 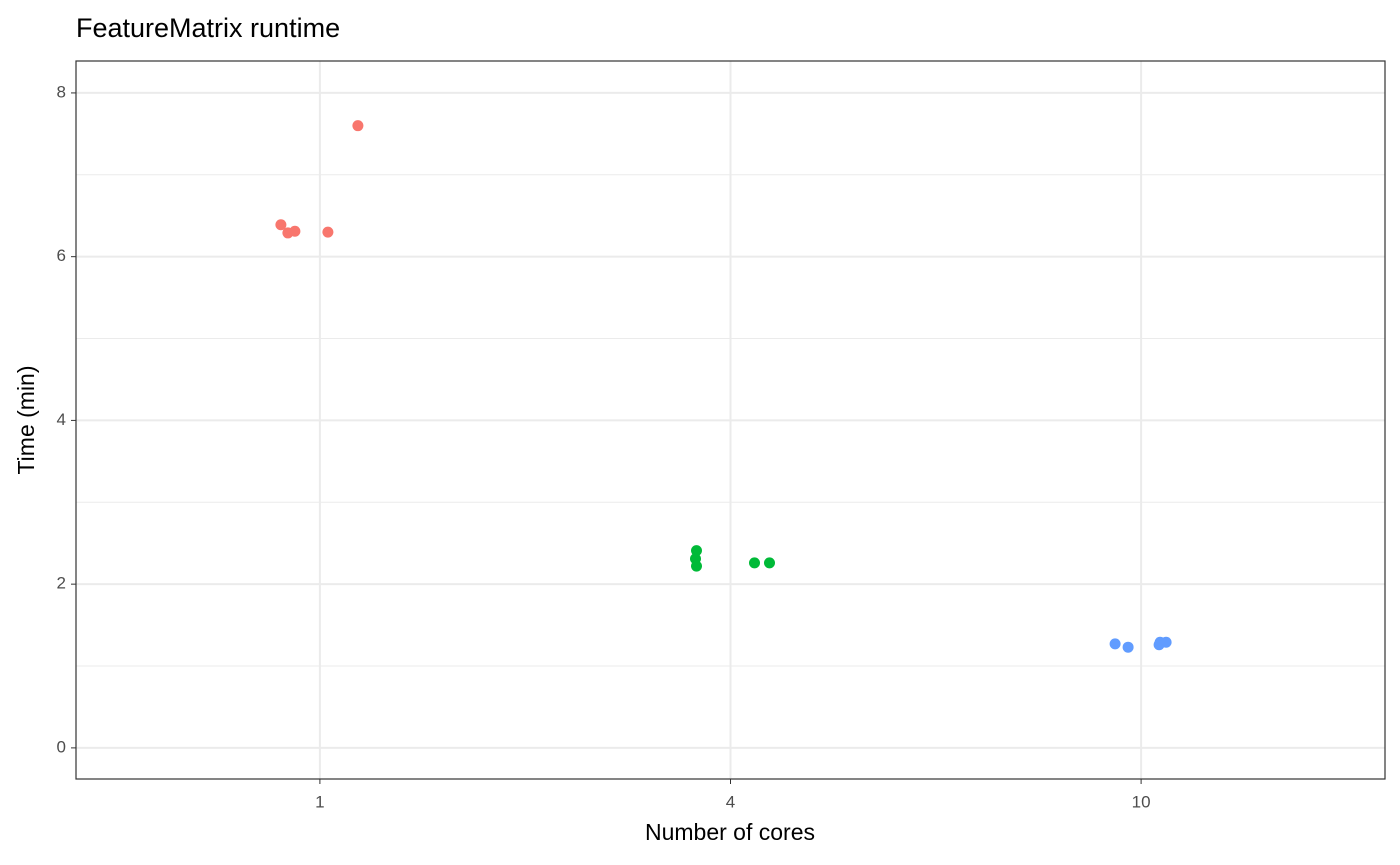 What do you see at coordinates (61, 255) in the screenshot?
I see `y-tick-label: 6` at bounding box center [61, 255].